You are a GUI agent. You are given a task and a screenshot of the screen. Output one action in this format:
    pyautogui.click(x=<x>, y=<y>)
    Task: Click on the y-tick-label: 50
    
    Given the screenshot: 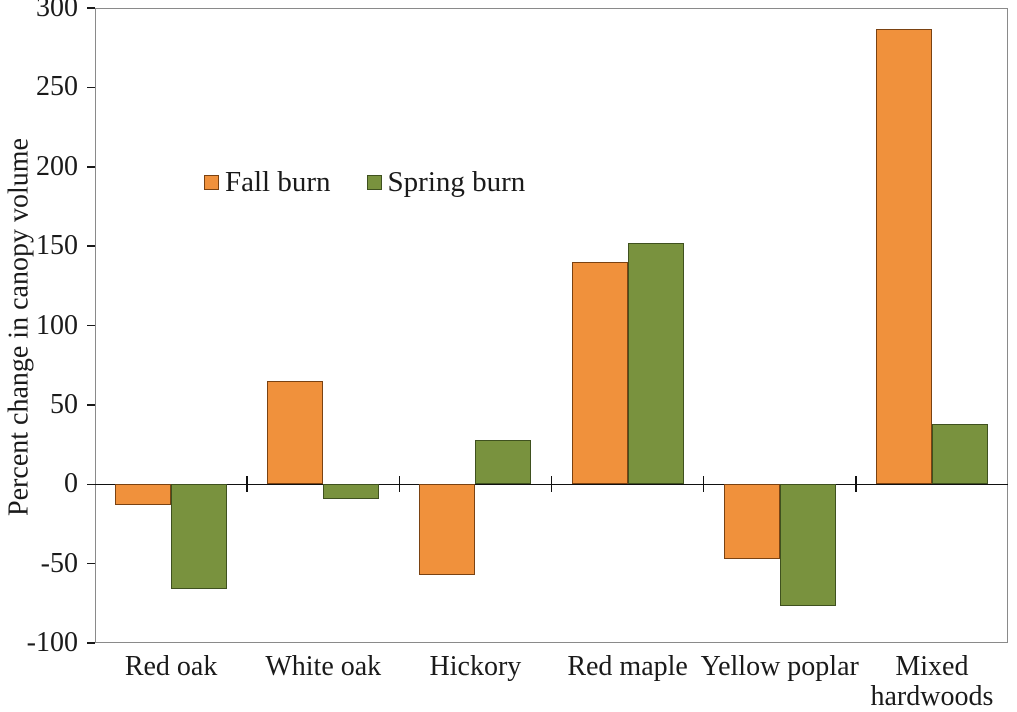 What is the action you would take?
    pyautogui.click(x=64, y=404)
    